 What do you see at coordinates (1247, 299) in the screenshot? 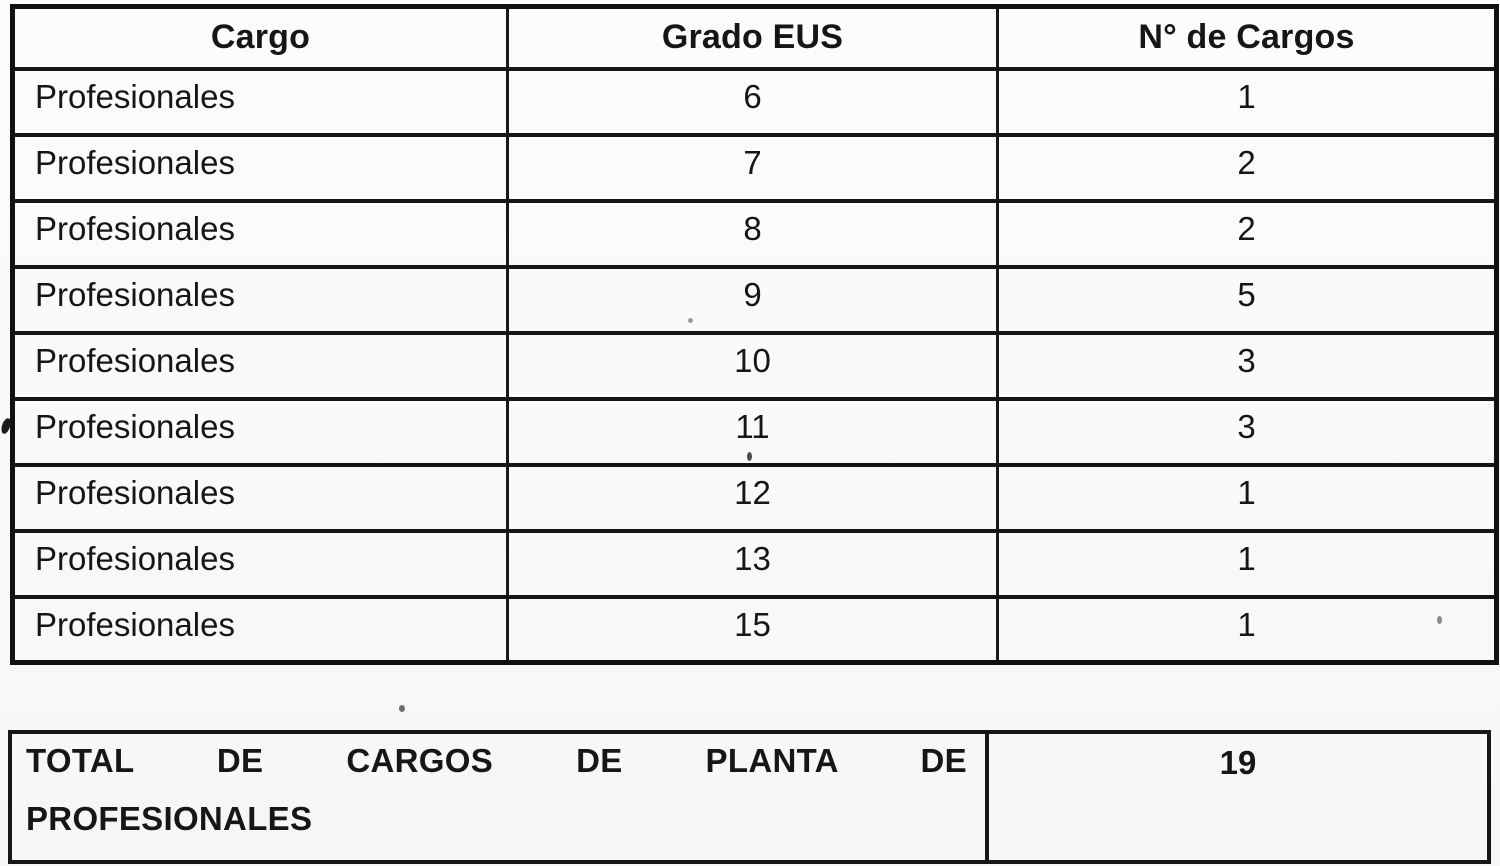
I see `n-de-cargos-cell: 5` at bounding box center [1247, 299].